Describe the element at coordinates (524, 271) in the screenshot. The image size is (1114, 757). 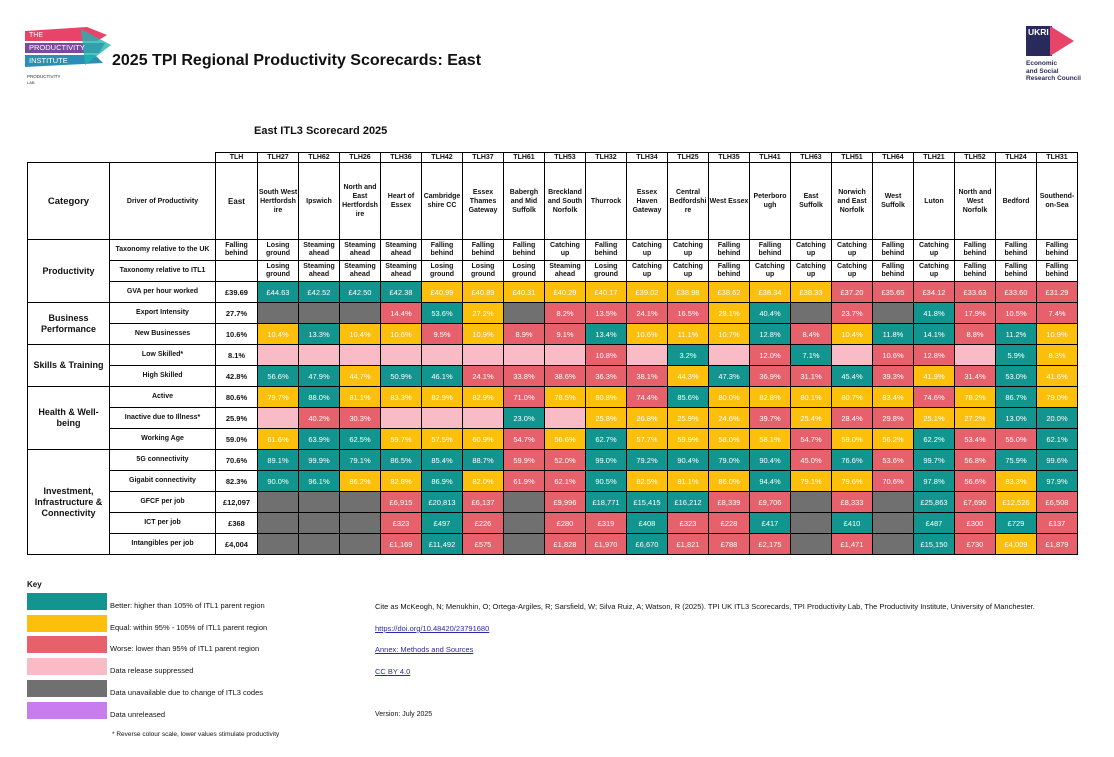
I see `taxonomy-cell: Losing ground` at that location.